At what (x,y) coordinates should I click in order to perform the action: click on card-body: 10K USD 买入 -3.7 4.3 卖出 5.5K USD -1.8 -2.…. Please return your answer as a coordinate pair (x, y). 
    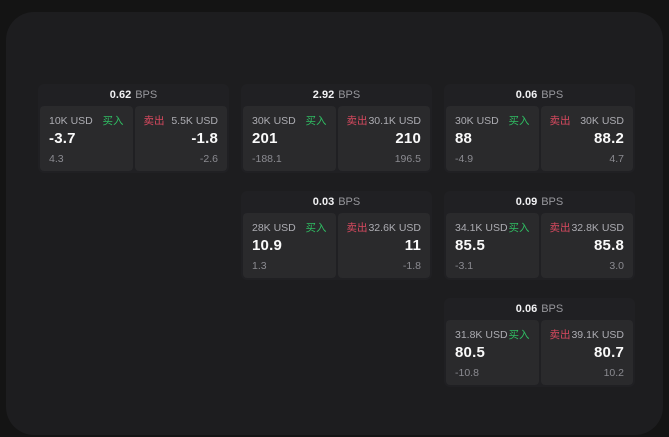
    Looking at the image, I should click on (133, 139).